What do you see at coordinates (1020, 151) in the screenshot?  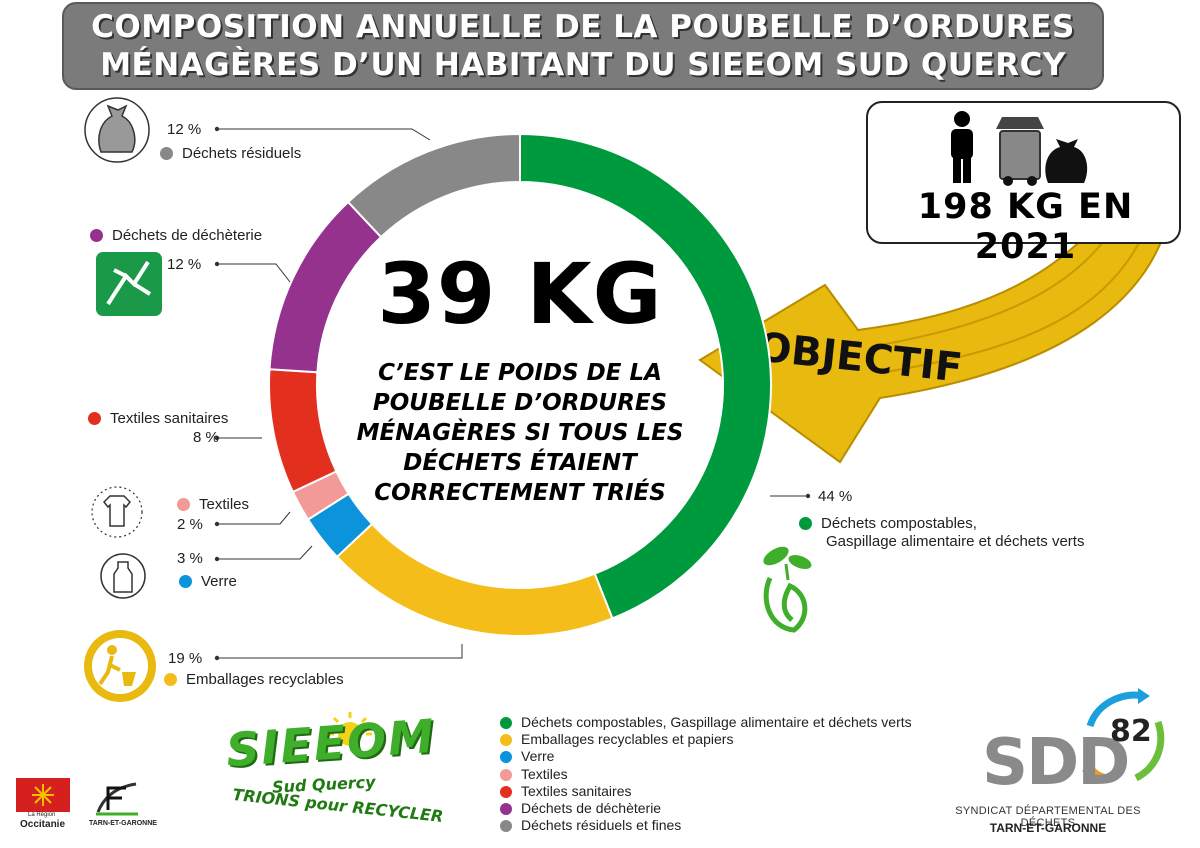 I see `wheelie-bin-icon` at bounding box center [1020, 151].